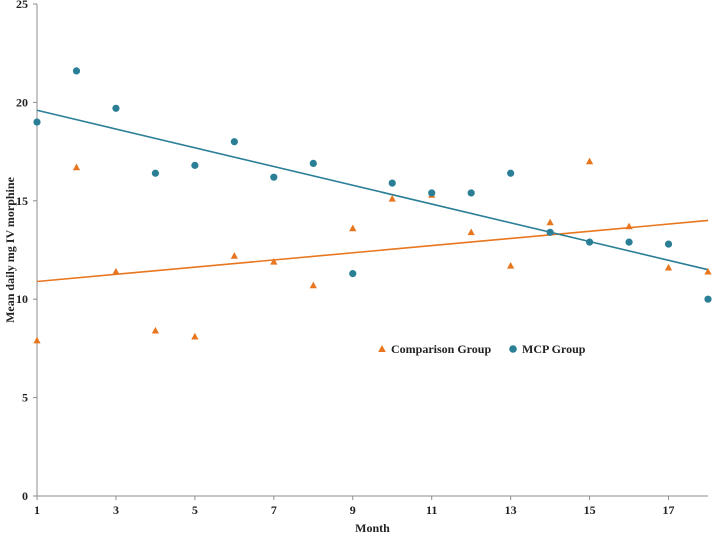  I want to click on y-tick-label: 10, so click(22, 299).